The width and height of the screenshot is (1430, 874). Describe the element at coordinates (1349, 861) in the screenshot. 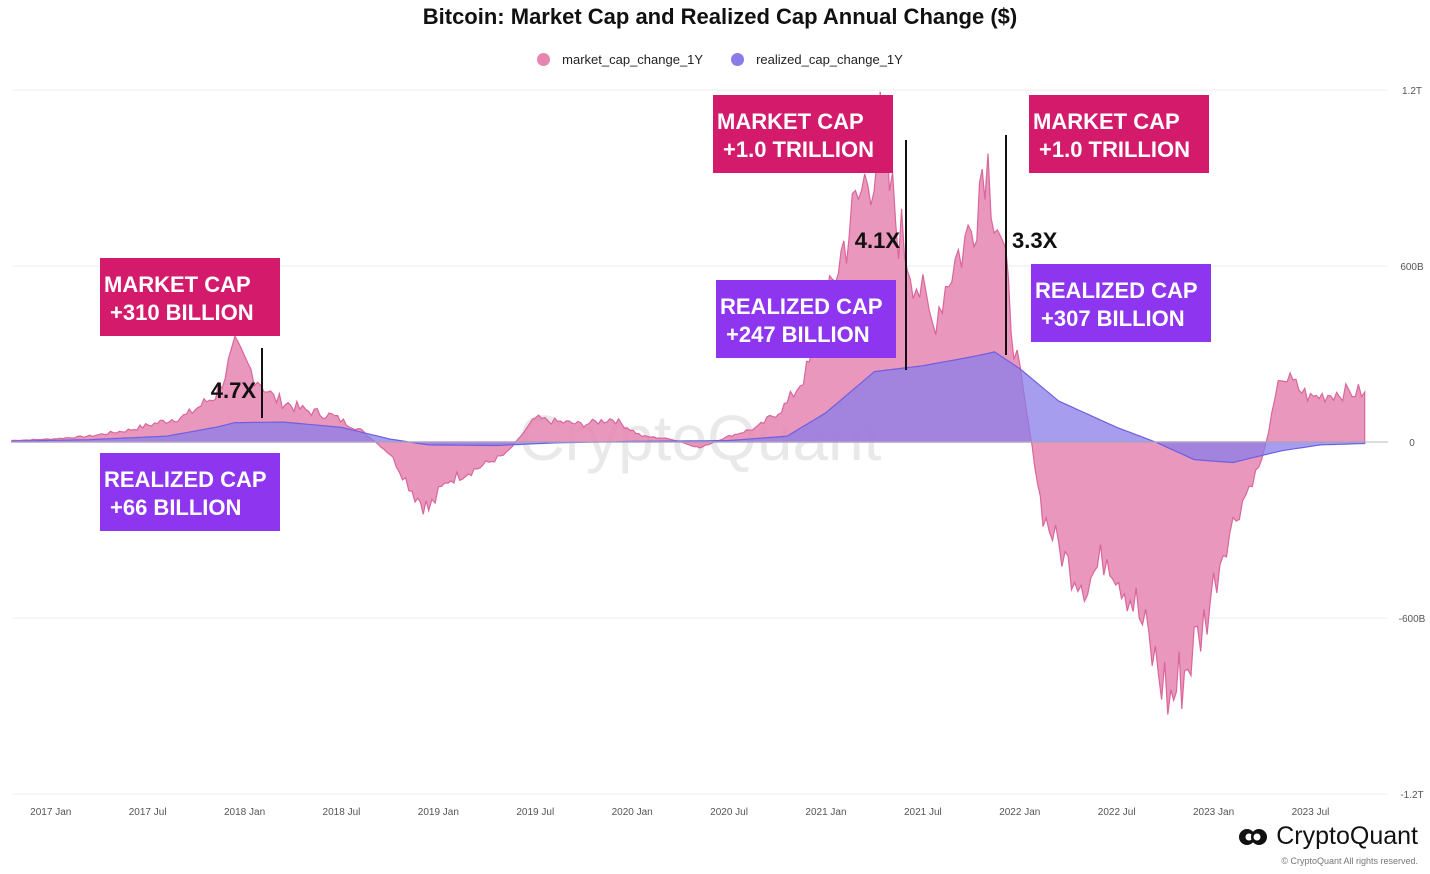

I see `copyright: © CryptoQuant All rights reserved.` at that location.